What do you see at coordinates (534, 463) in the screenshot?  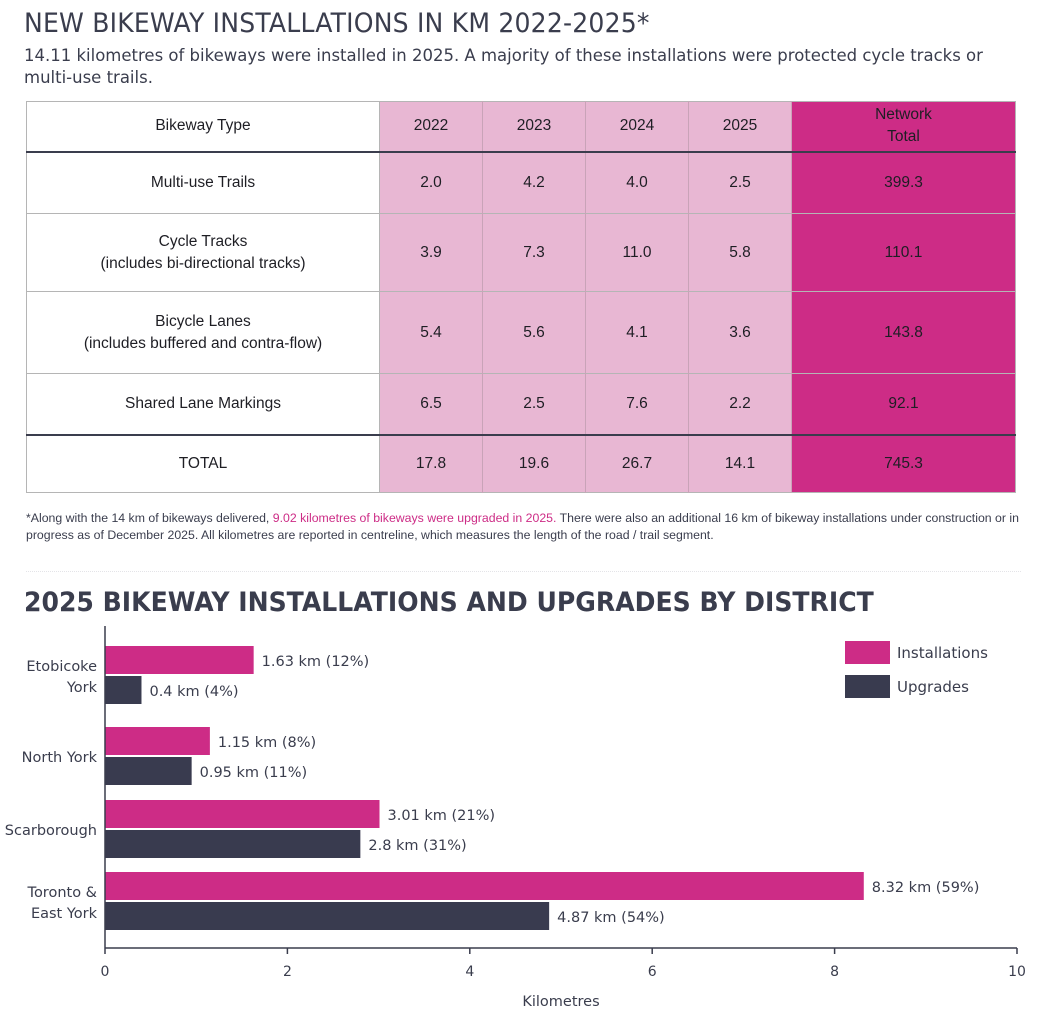 I see `table-cell: 19.6` at bounding box center [534, 463].